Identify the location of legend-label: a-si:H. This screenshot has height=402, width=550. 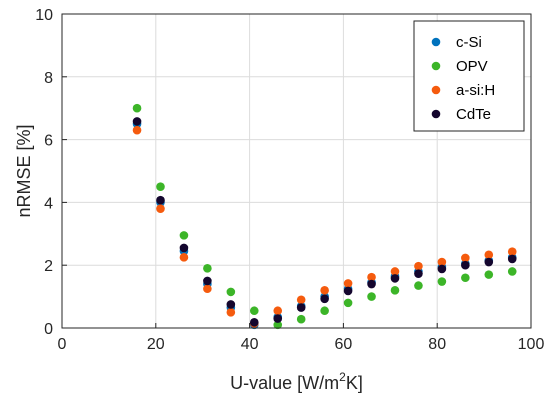
(475, 90).